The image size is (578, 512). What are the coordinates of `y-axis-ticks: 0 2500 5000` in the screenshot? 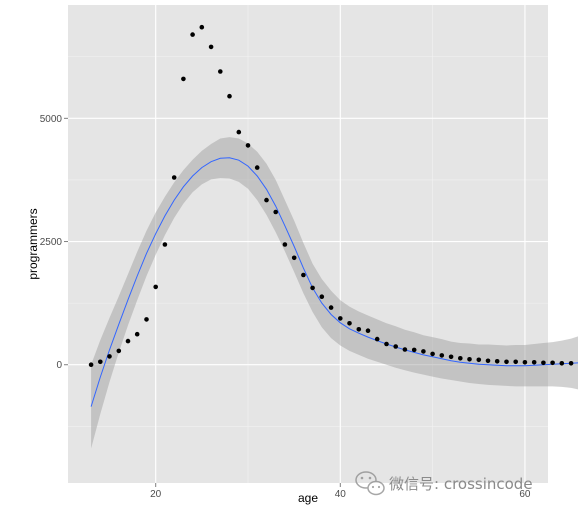 It's located at (54, 242).